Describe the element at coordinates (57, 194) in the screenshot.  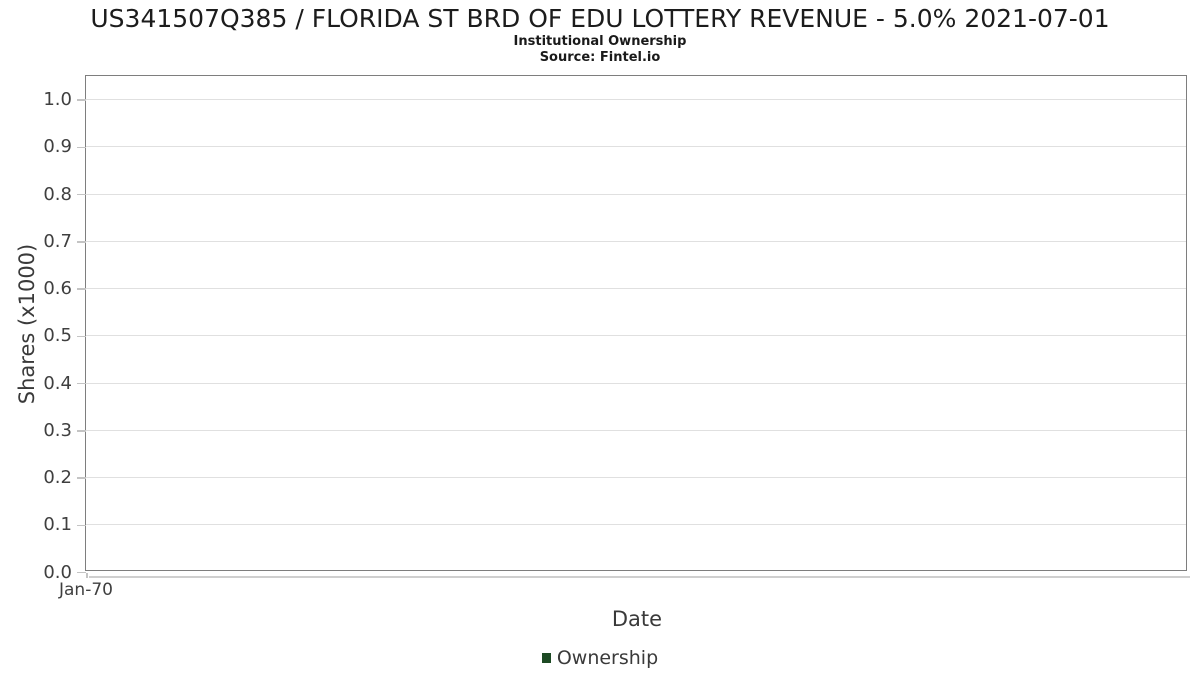
I see `y-tick-label: 0.8` at that location.